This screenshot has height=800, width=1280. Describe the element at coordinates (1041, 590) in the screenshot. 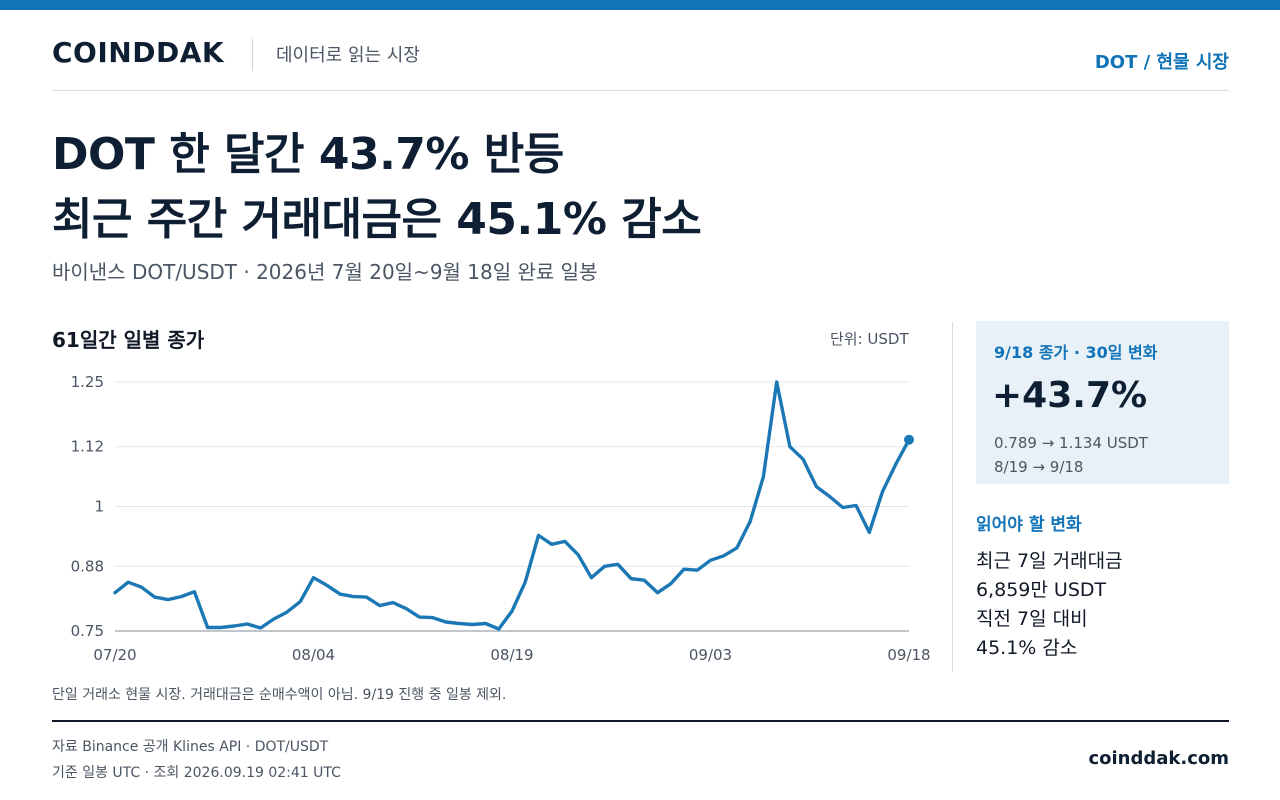

I see `read-line-2: 6,859만 USDT` at that location.